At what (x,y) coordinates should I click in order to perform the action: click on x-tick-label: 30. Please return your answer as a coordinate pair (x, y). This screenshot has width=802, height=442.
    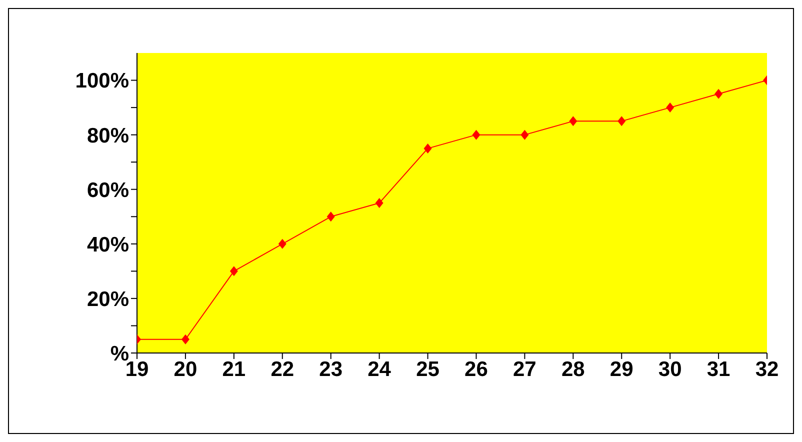
    Looking at the image, I should click on (670, 369).